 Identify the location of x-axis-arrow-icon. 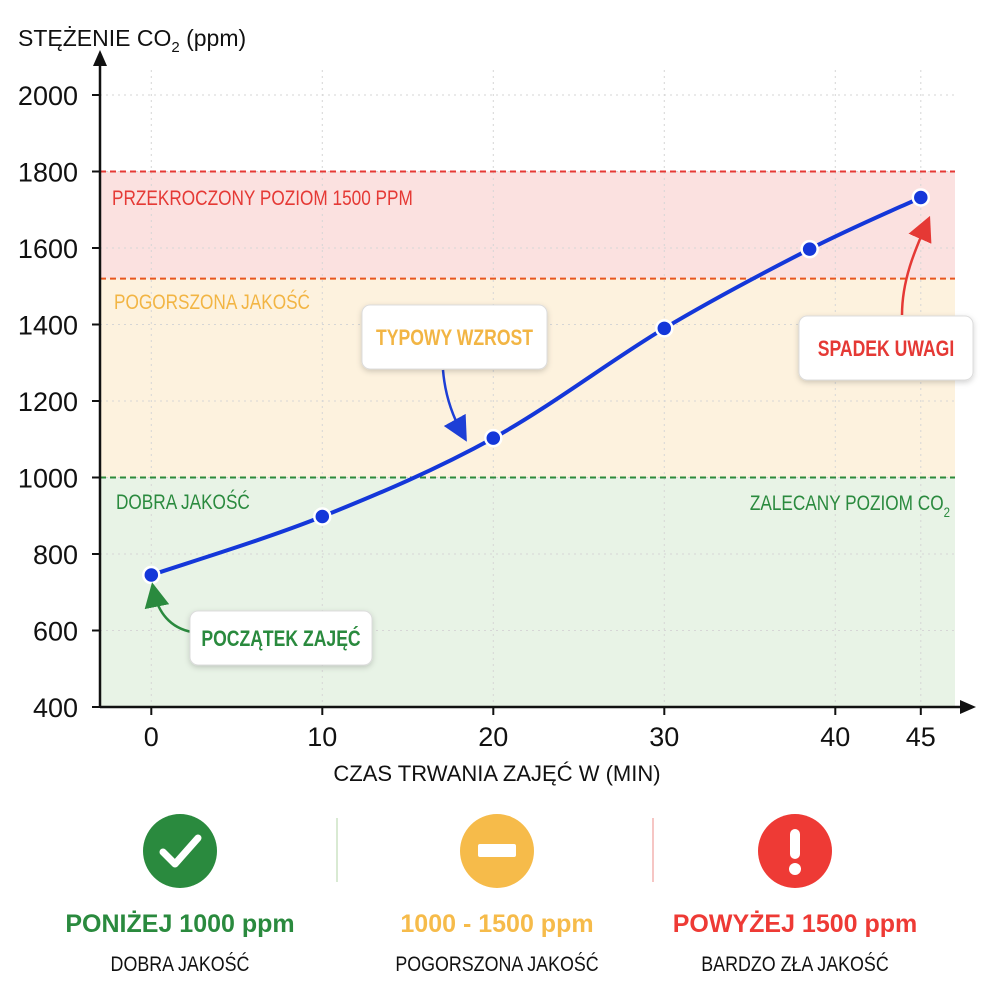
(968, 707).